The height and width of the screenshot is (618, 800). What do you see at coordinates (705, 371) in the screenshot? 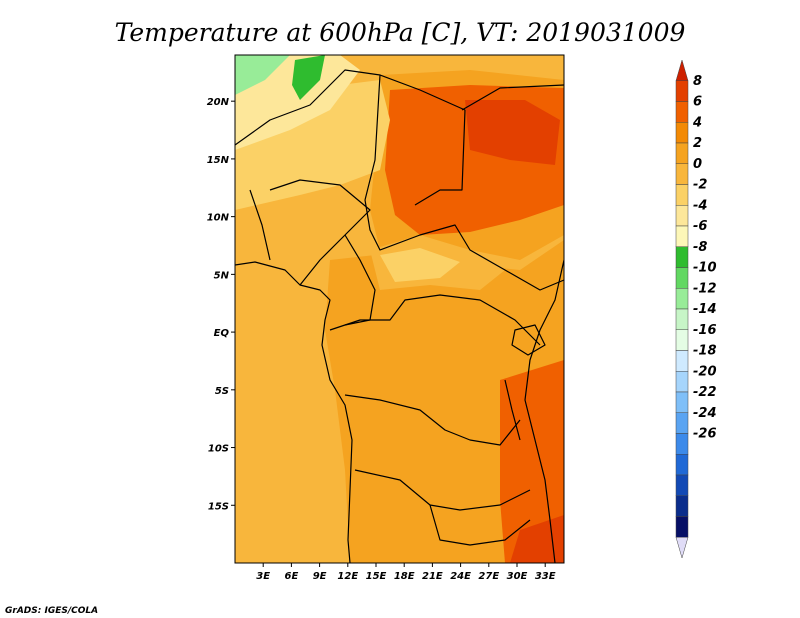
I see `colorbar-label: -20` at bounding box center [705, 371].